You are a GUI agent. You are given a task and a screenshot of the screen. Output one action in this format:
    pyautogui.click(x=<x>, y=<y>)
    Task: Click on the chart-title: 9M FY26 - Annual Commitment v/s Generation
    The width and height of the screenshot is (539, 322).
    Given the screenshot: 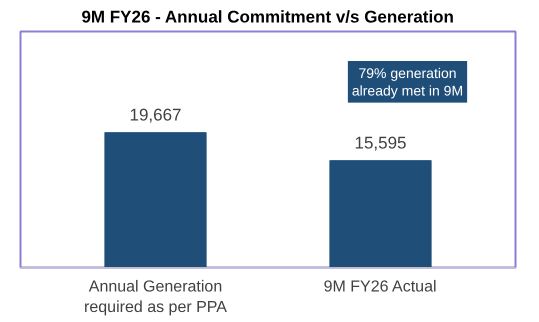 What is the action you would take?
    pyautogui.click(x=267, y=17)
    